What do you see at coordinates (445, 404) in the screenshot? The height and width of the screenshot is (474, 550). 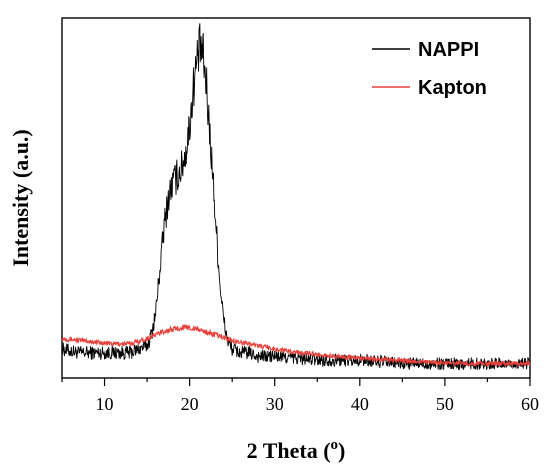 I see `x-tick-label-50: 50` at bounding box center [445, 404].